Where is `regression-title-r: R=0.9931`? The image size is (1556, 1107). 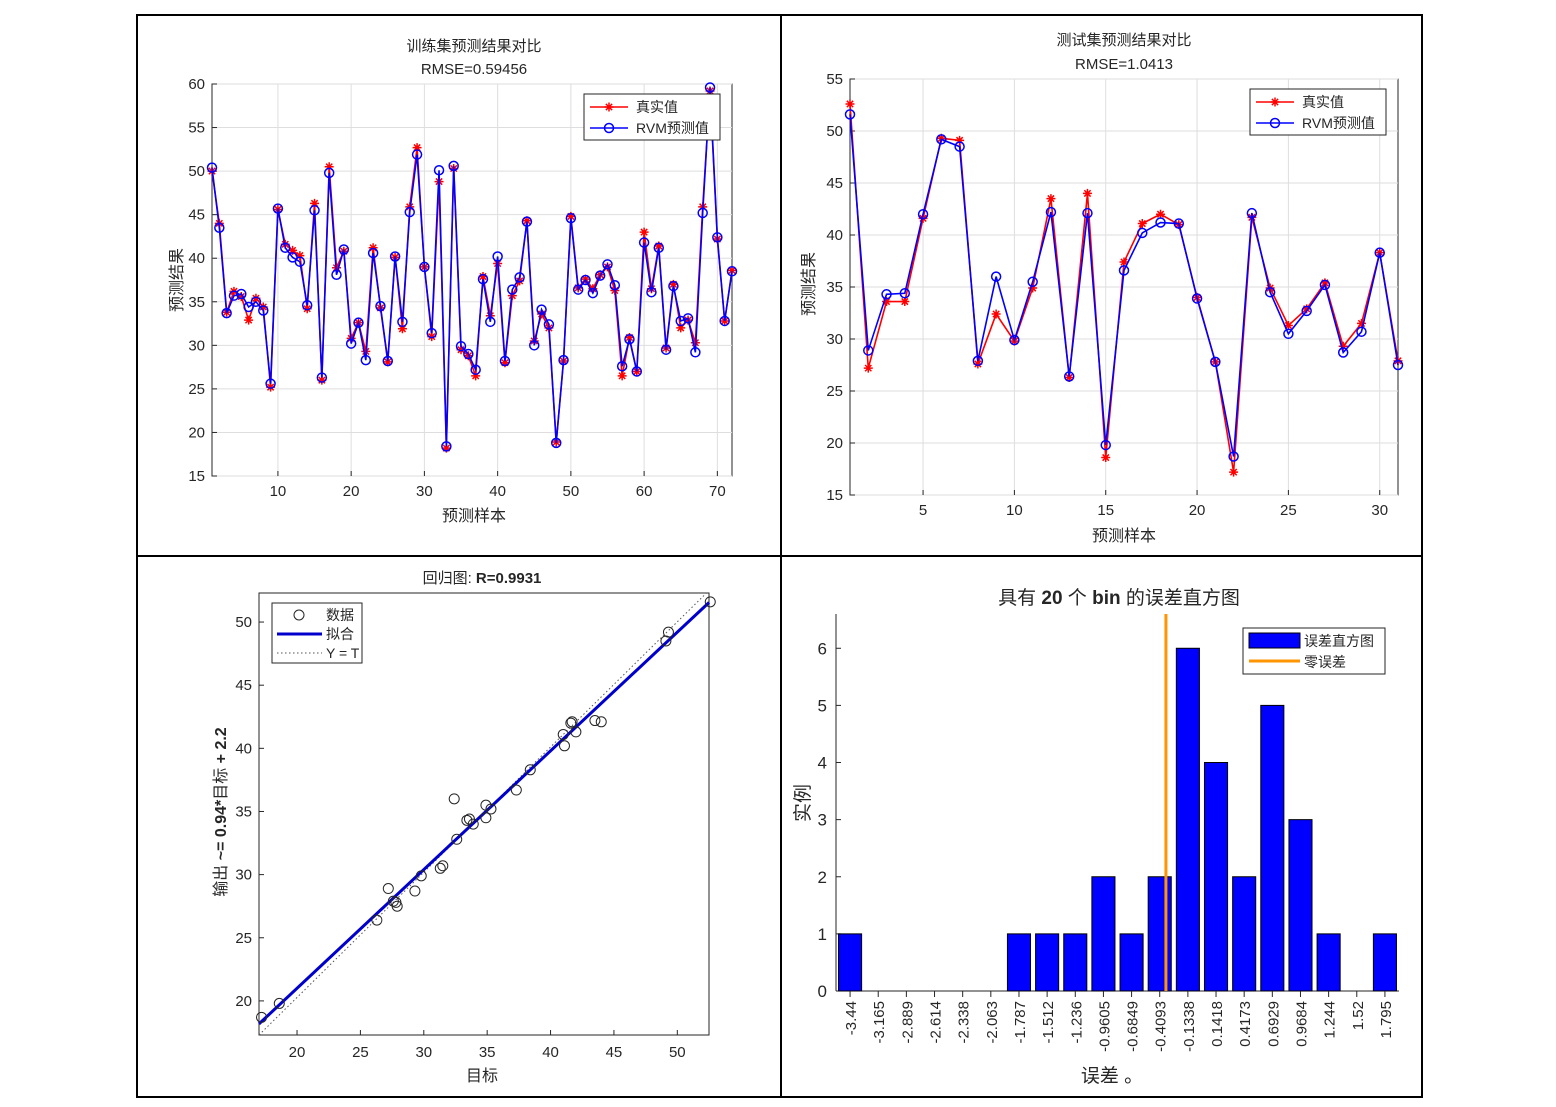 regression-title-r: R=0.9931 is located at coordinates (508, 578).